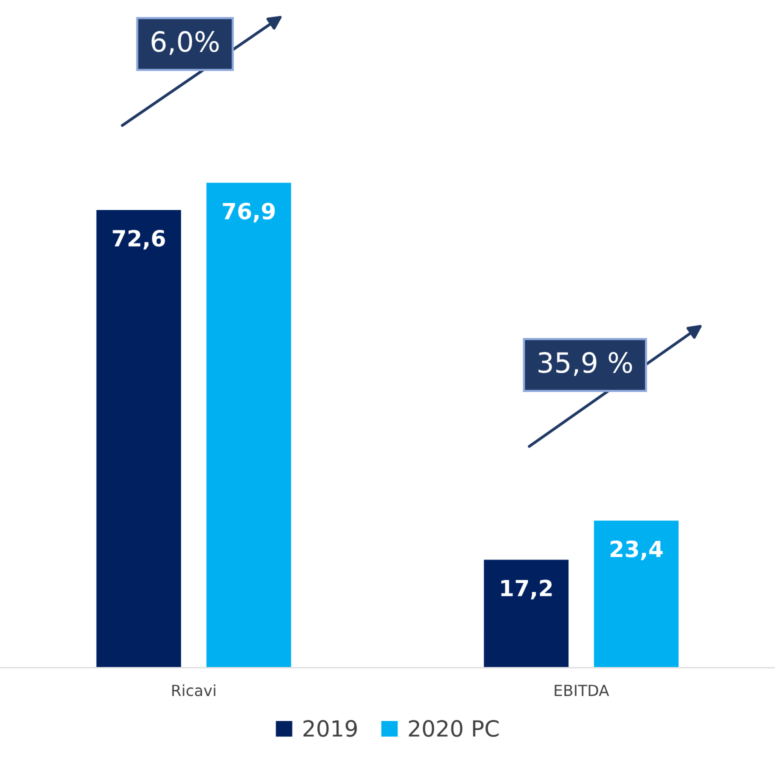 This screenshot has height=771, width=775. What do you see at coordinates (526, 590) in the screenshot?
I see `data-label: 17,2` at bounding box center [526, 590].